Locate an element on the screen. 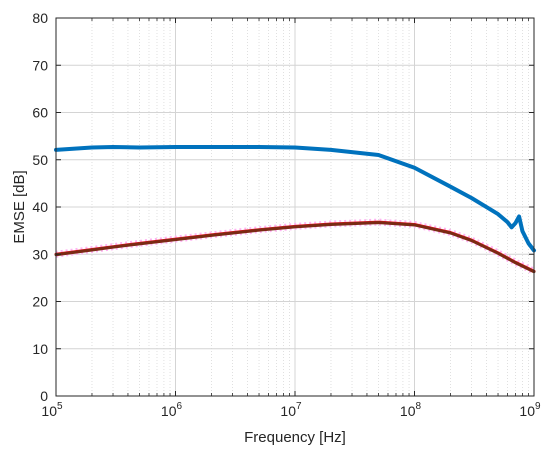 Image resolution: width=550 pixels, height=452 pixels. x-axis-label: Frequency [Hz] is located at coordinates (295, 437).